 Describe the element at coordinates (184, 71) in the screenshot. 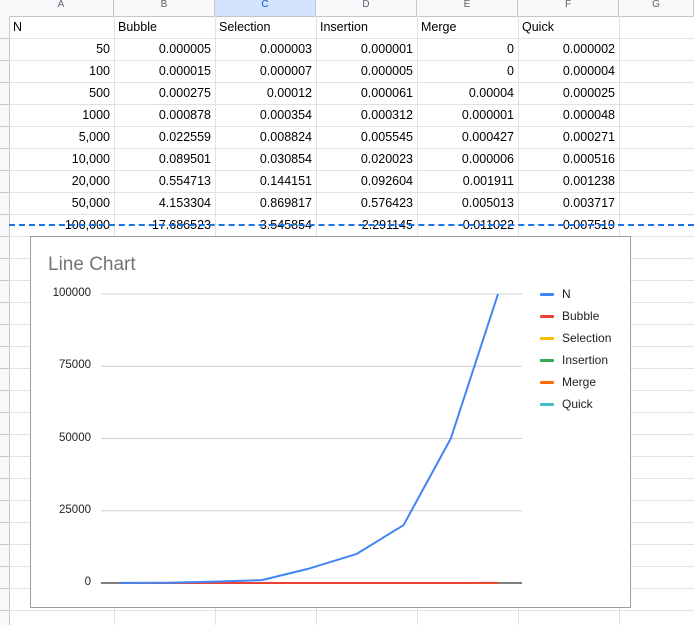

I see `data-cell: 0.000015` at that location.